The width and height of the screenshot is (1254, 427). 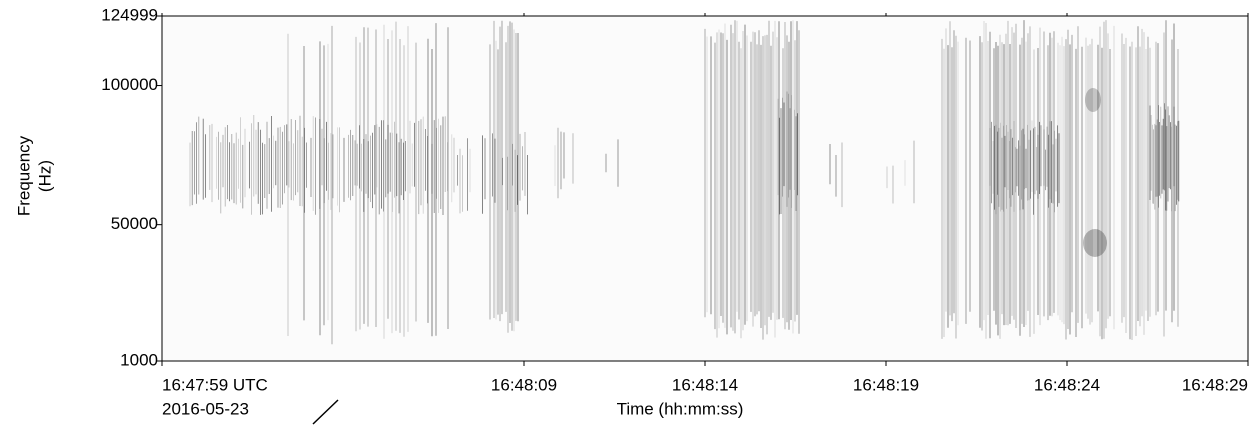 I want to click on x-axis-label: Time (hh:mm:ss), so click(x=680, y=408).